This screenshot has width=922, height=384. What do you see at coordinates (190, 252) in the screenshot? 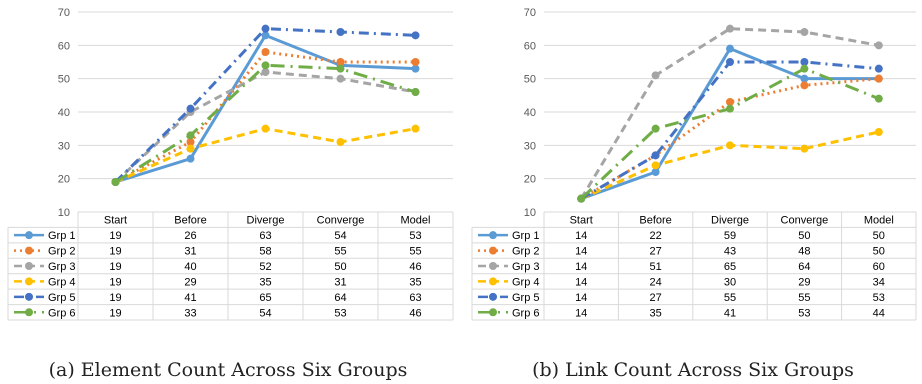
I see `table-cell-value: 31` at bounding box center [190, 252].